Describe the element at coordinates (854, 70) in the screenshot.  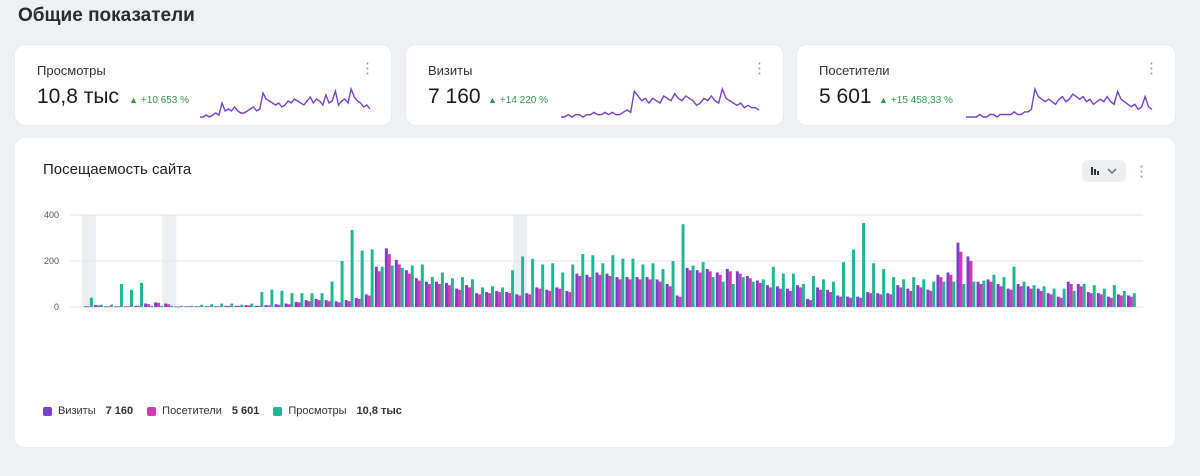
I see `kpi-label: Посетители` at that location.